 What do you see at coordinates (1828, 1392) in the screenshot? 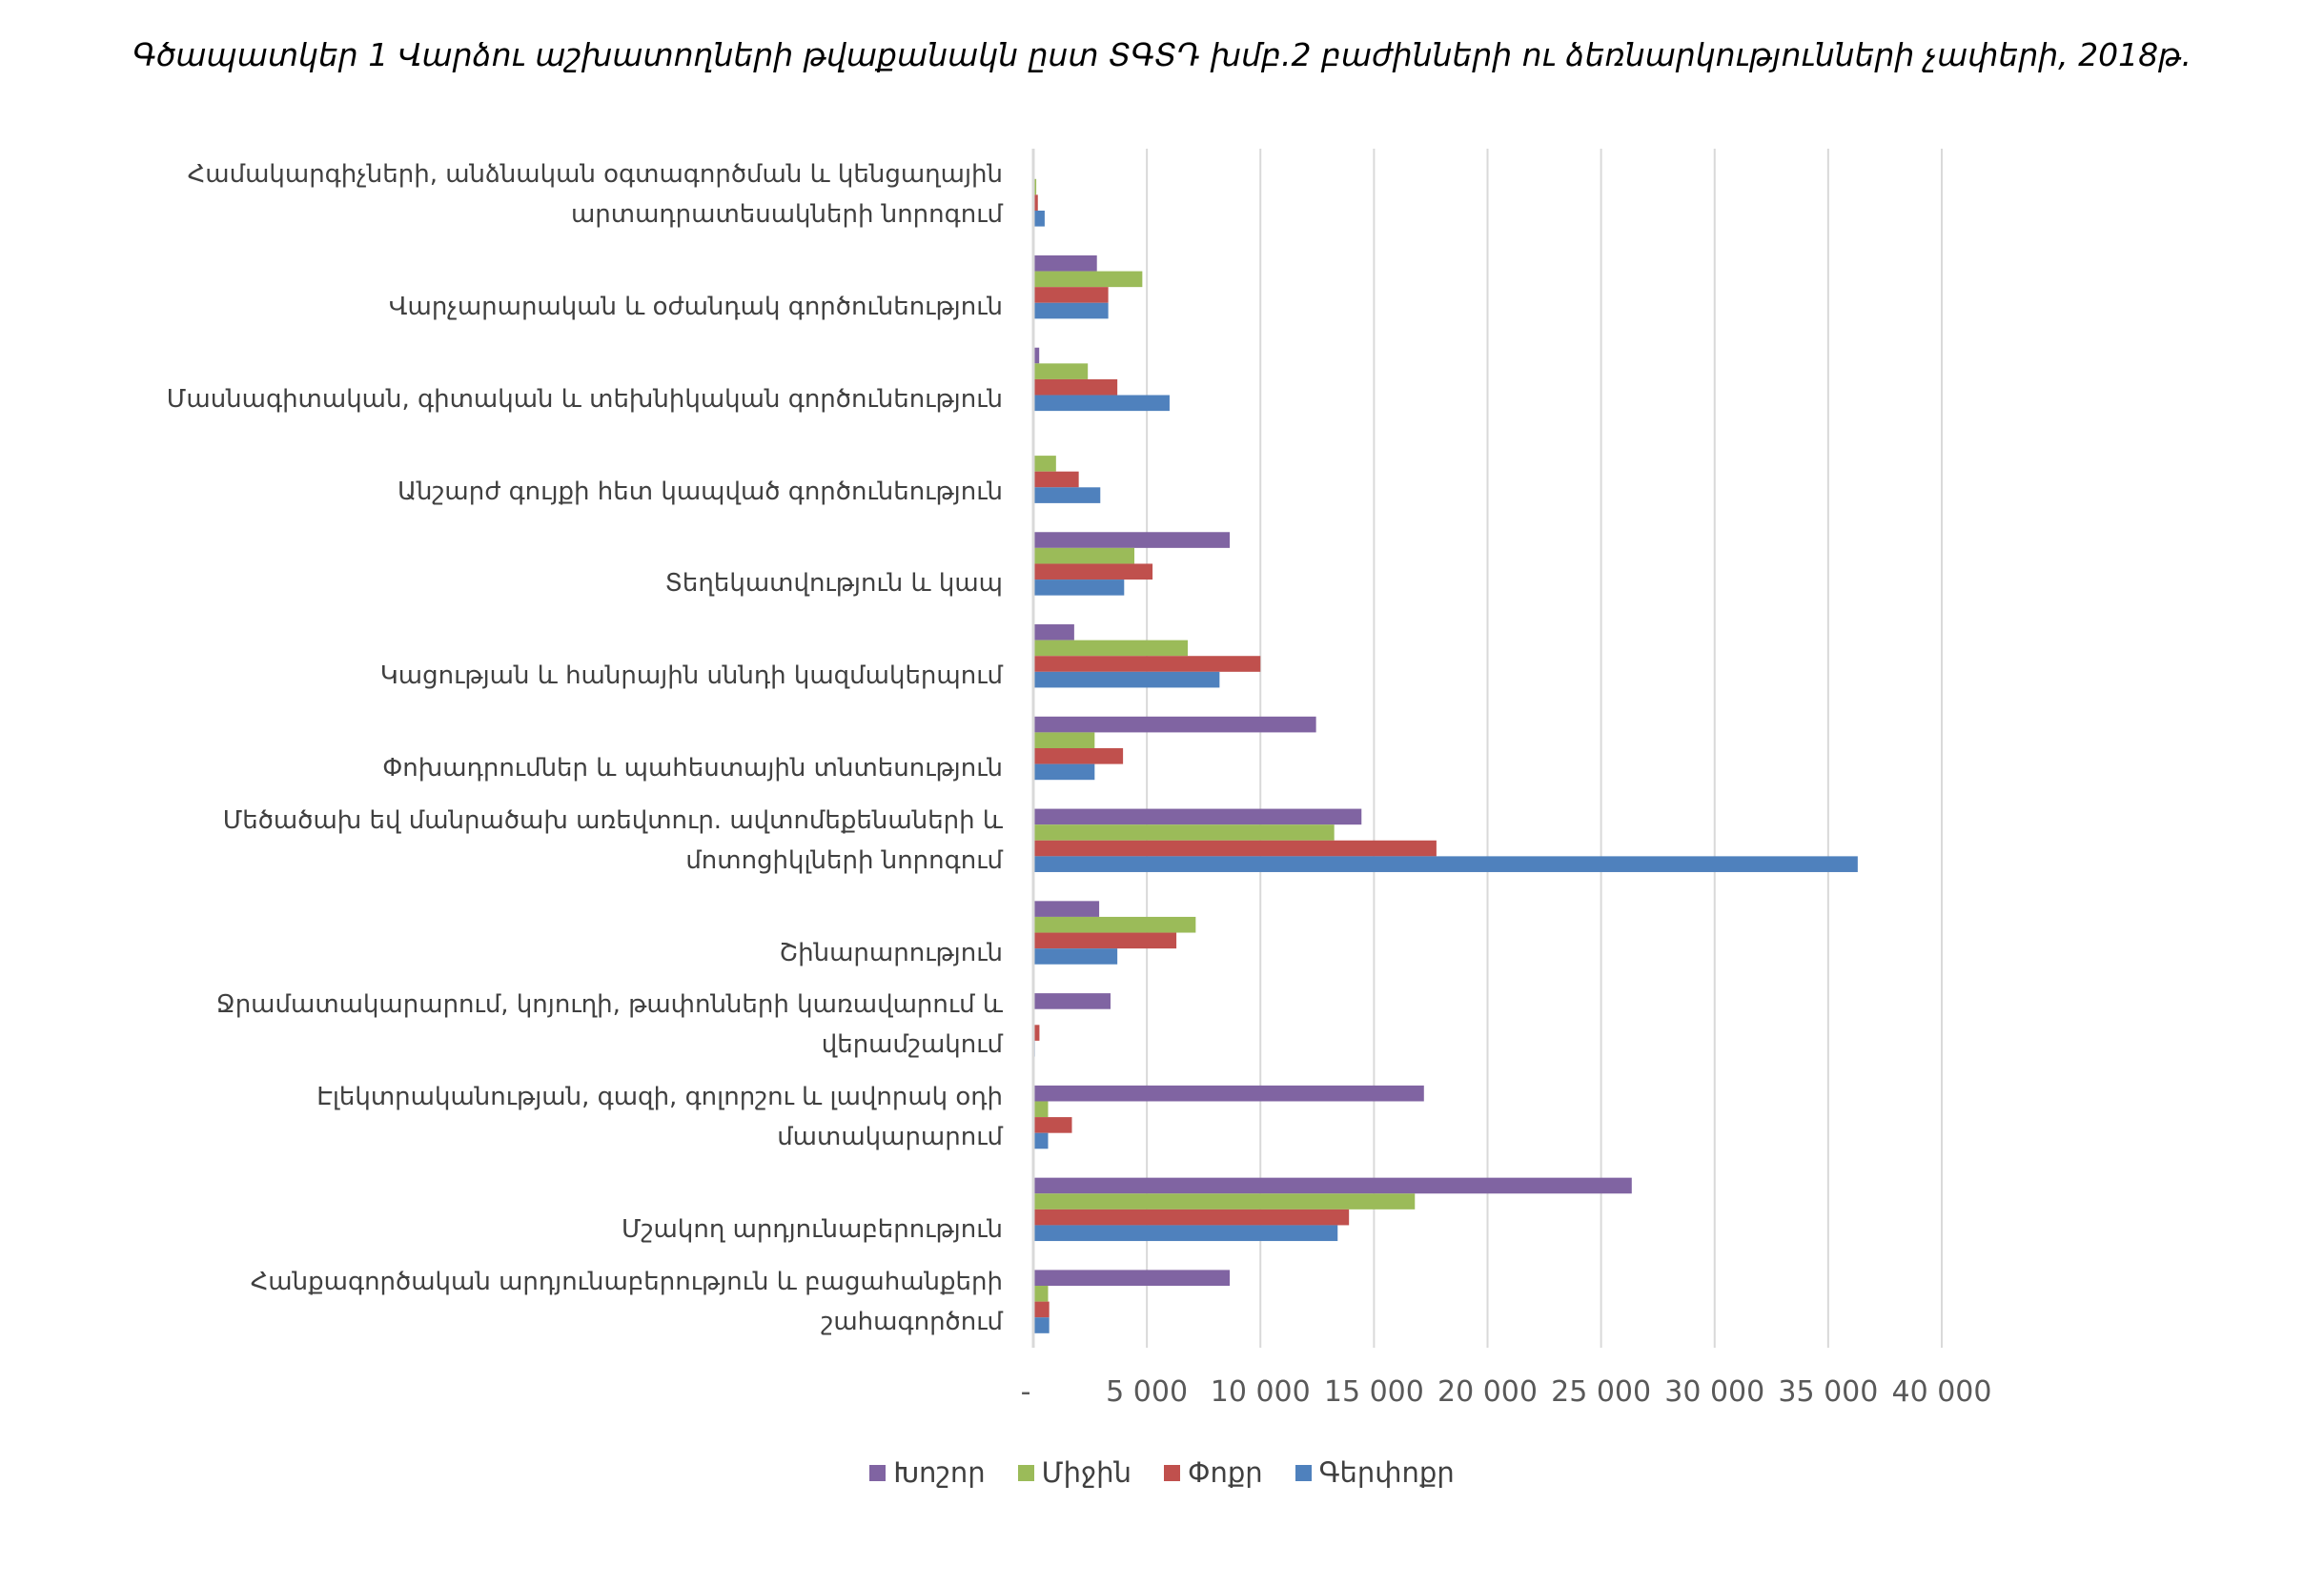
I see `x-tick-label: 35 000` at bounding box center [1828, 1392].